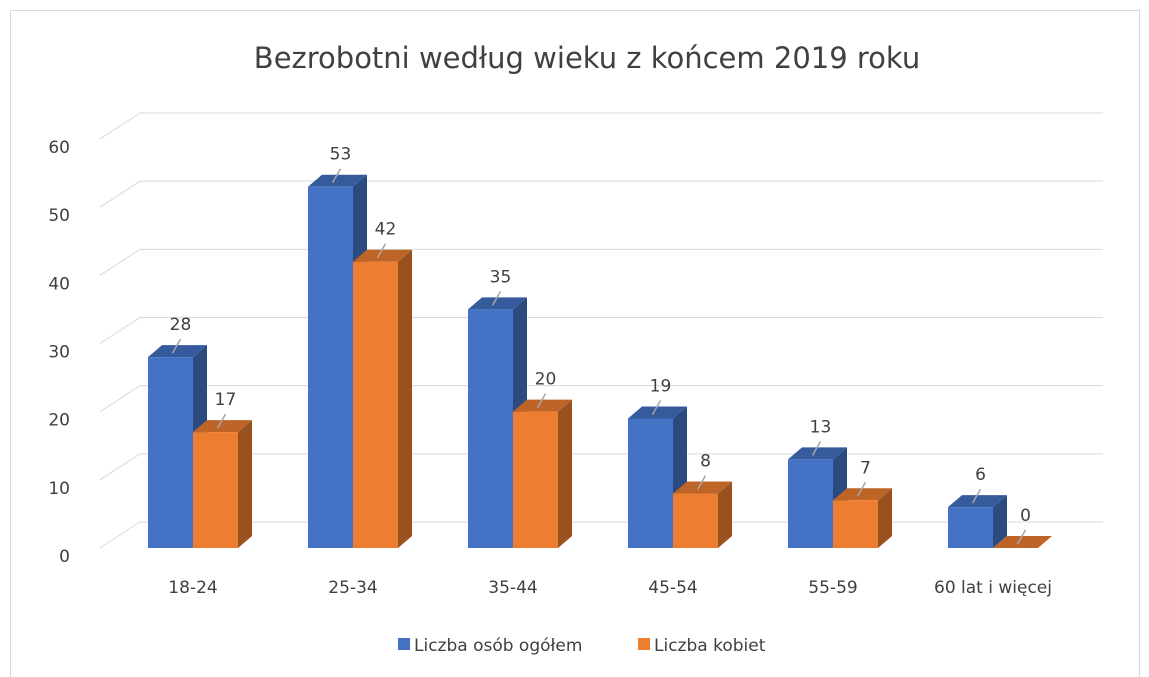 This screenshot has height=677, width=1149. What do you see at coordinates (64, 557) in the screenshot?
I see `y-tick-label: 0` at bounding box center [64, 557].